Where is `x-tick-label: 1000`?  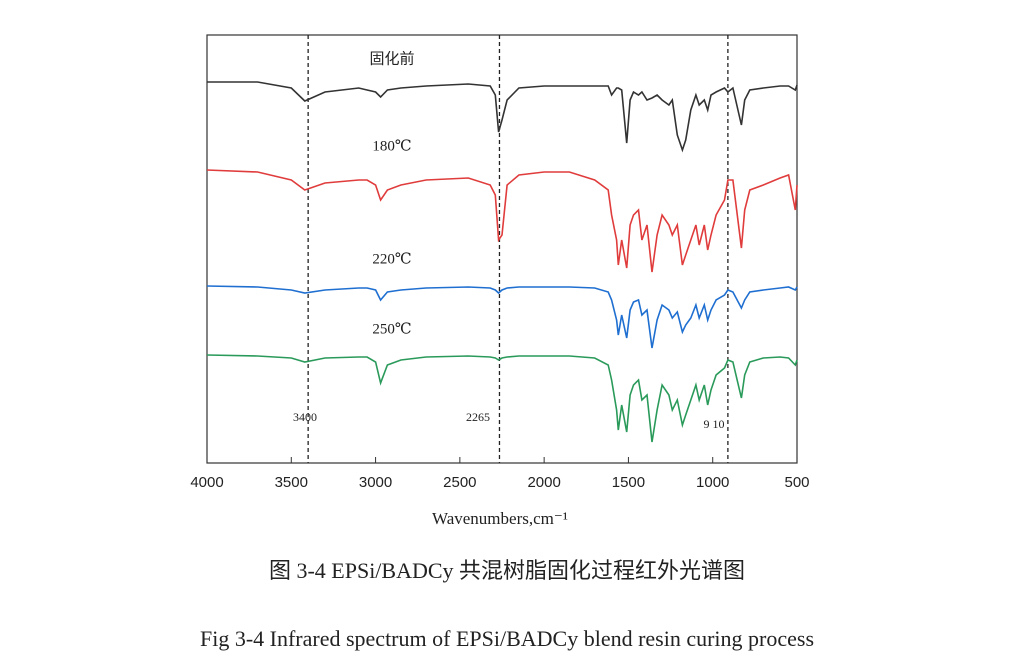 x-tick-label: 1000 is located at coordinates (712, 482).